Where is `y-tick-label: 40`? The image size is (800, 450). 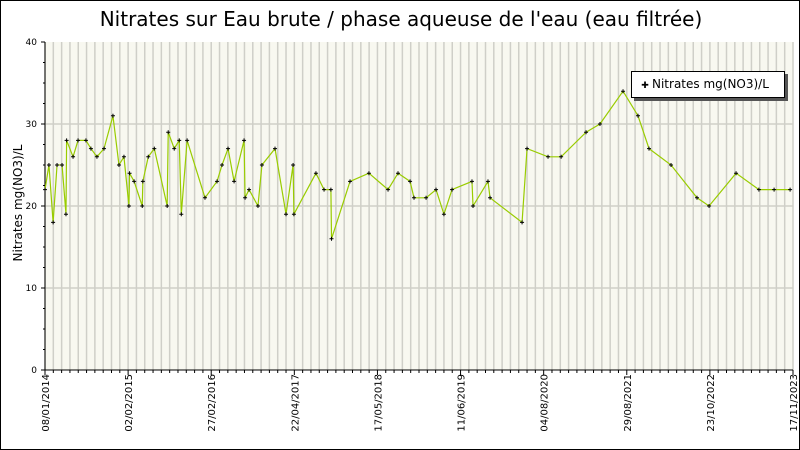
y-tick-label: 40 is located at coordinates (32, 43).